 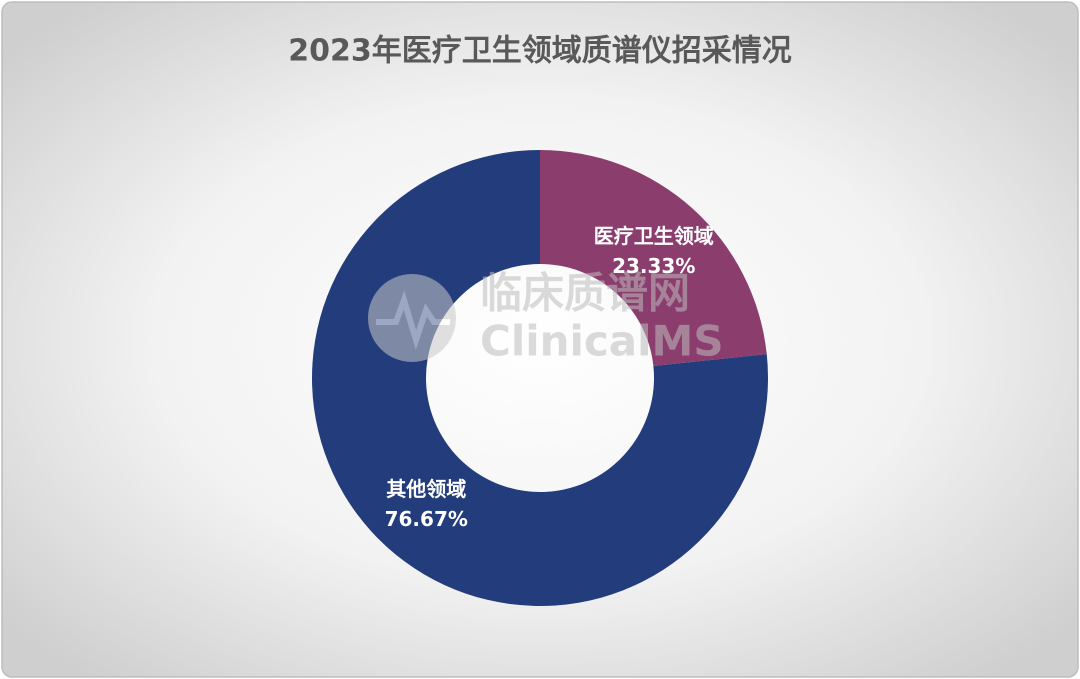 I want to click on donut-segment, so click(x=653, y=258).